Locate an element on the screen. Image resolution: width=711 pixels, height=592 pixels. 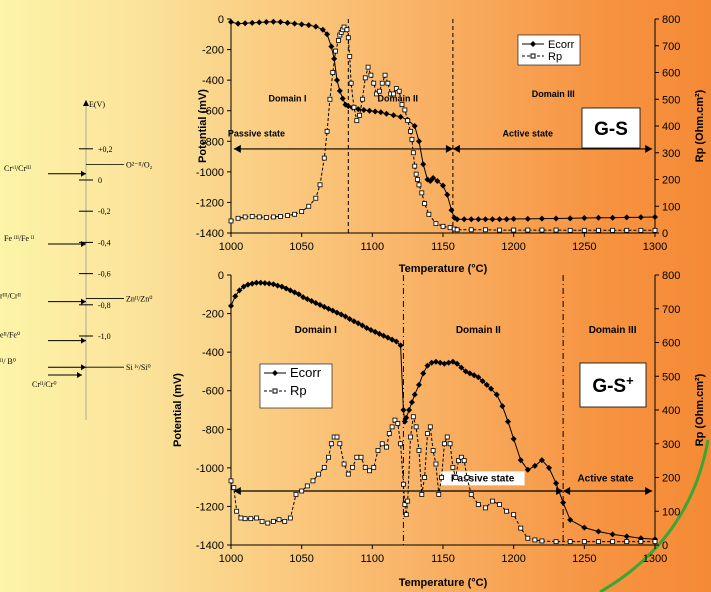
couple-label: Si ᴵᵛ/Si⁰ is located at coordinates (138, 367).